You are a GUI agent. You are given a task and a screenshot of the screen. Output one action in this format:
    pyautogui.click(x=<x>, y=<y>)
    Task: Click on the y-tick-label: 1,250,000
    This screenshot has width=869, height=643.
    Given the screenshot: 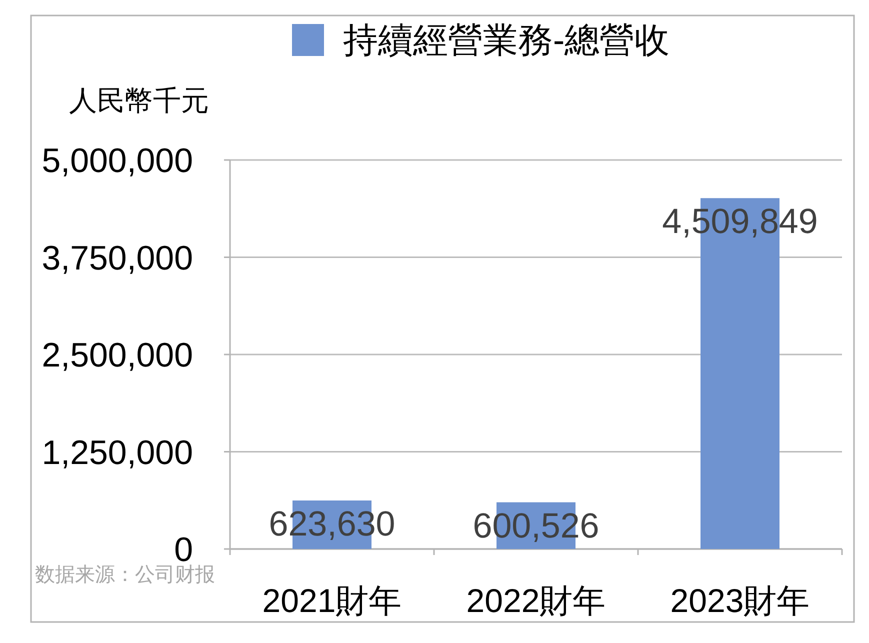 What is the action you would take?
    pyautogui.click(x=117, y=453)
    